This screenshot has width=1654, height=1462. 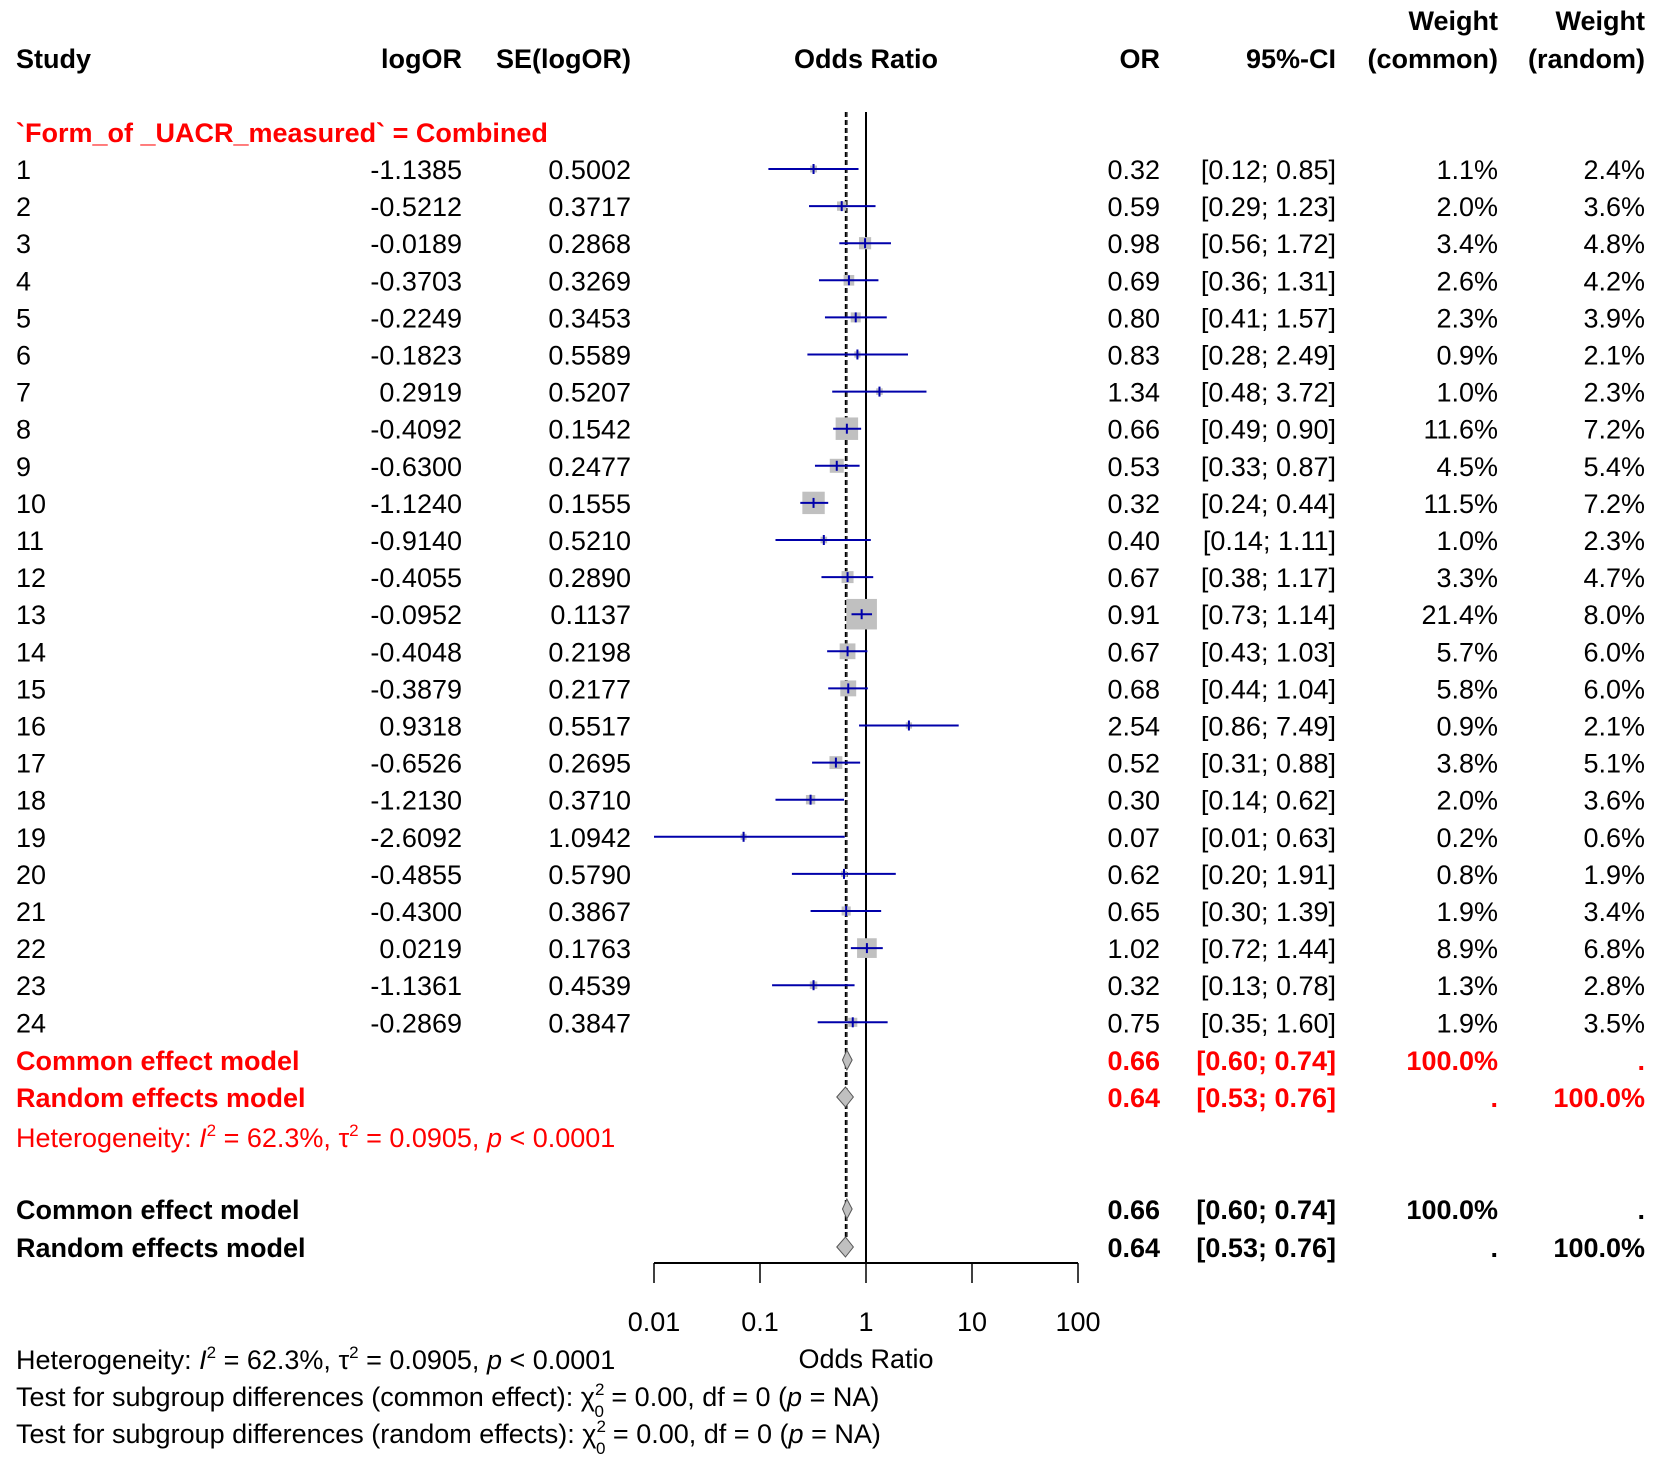 What do you see at coordinates (1614, 393) in the screenshot?
I see `weight-random-value: 2.3%` at bounding box center [1614, 393].